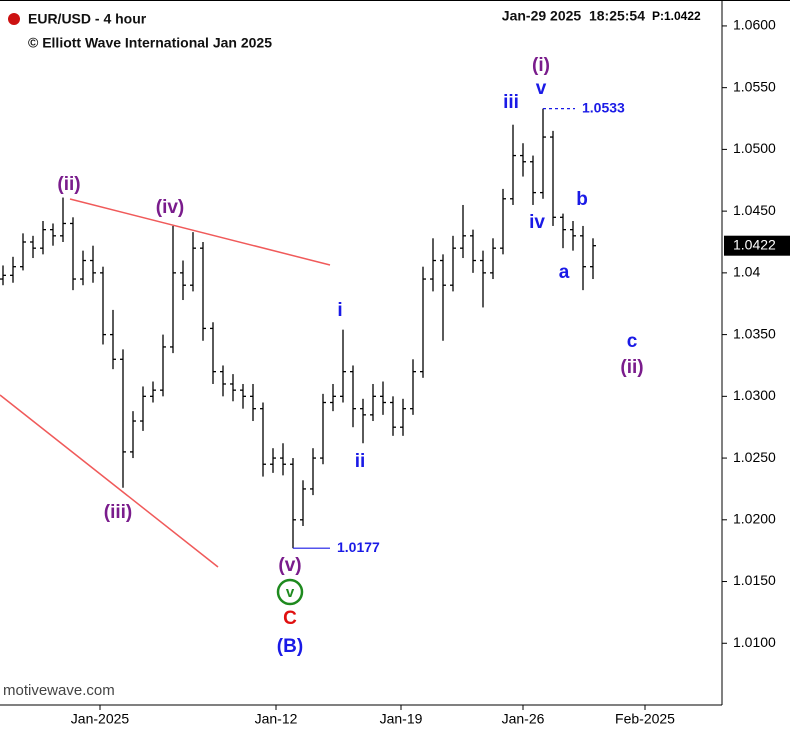  Describe the element at coordinates (754, 642) in the screenshot. I see `y-tick-label: 1.0100` at that location.